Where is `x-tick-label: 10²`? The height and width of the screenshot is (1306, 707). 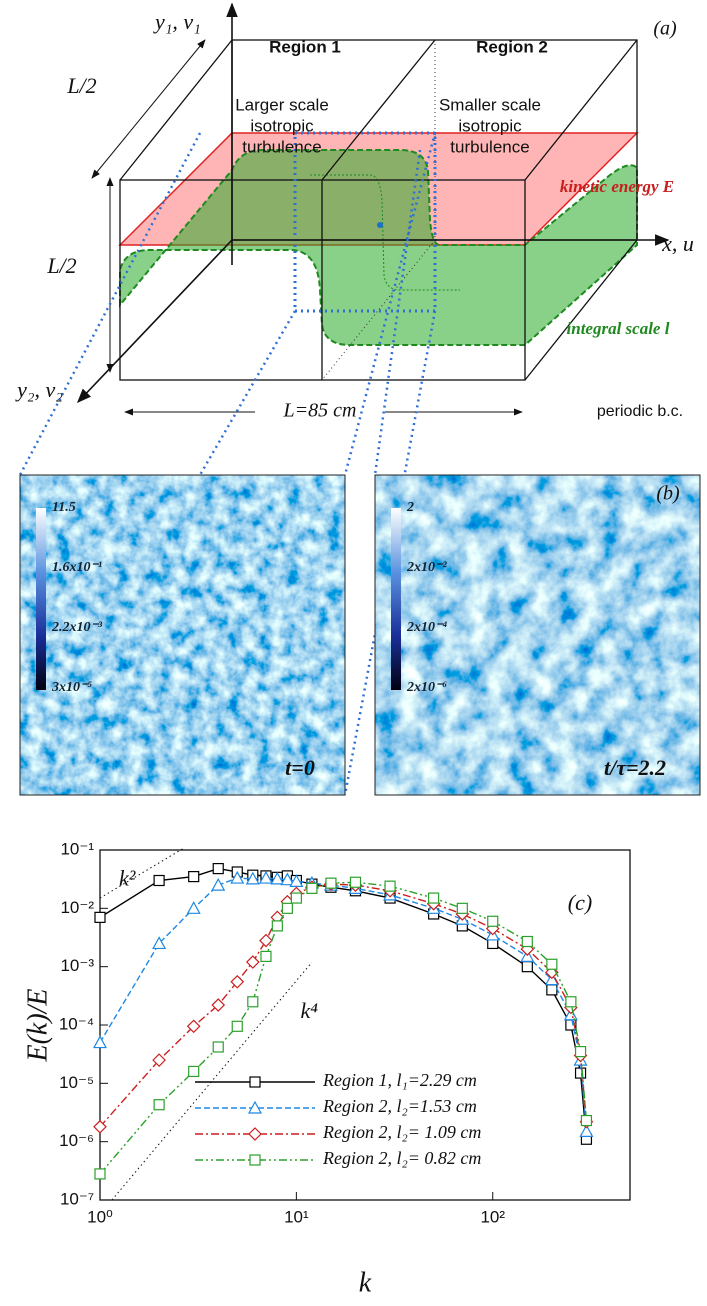 x-tick-label: 10² is located at coordinates (492, 1216).